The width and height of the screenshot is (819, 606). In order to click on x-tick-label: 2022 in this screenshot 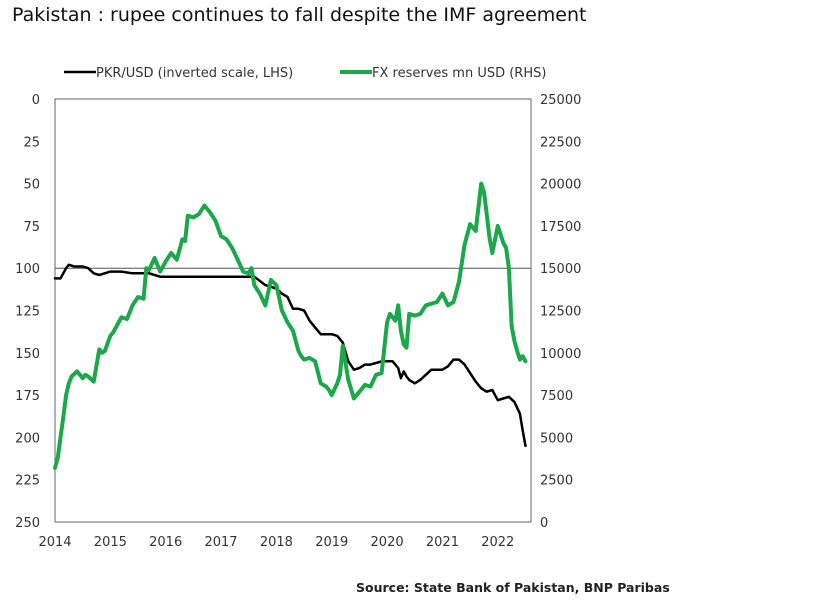, I will do `click(497, 542)`.